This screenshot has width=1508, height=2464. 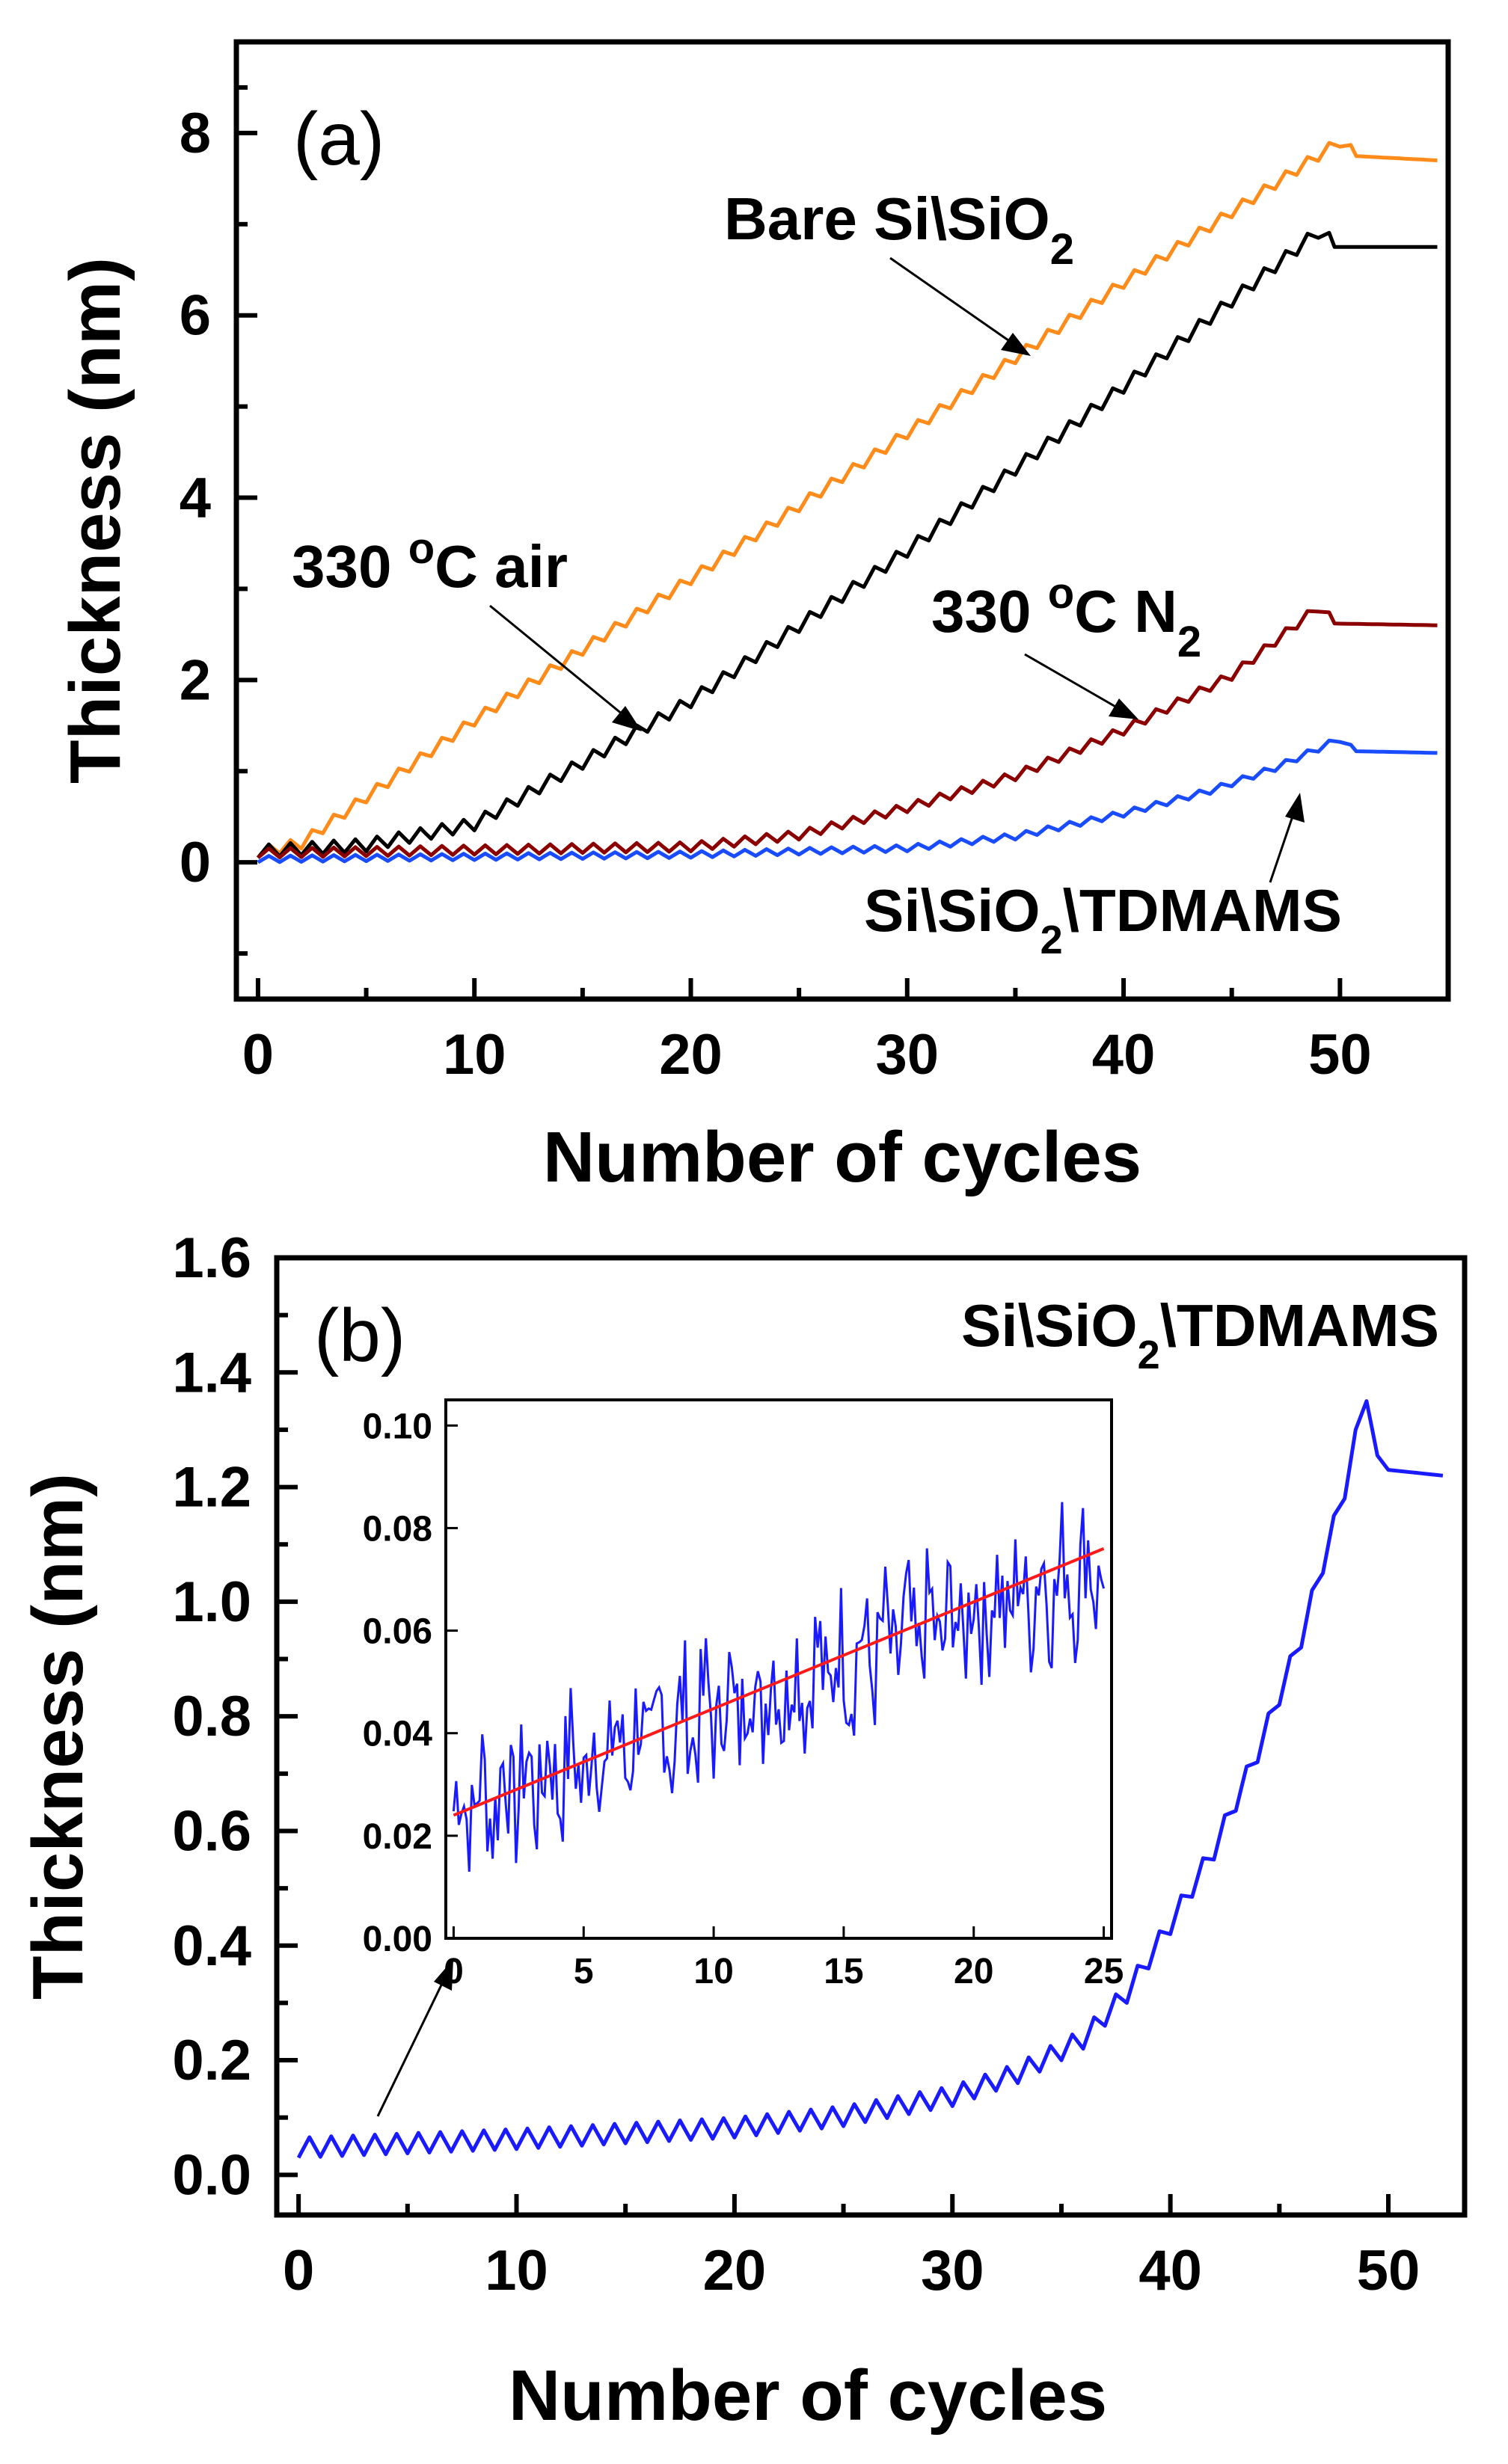 What do you see at coordinates (211, 1602) in the screenshot?
I see `y-tick-label: 1.0` at bounding box center [211, 1602].